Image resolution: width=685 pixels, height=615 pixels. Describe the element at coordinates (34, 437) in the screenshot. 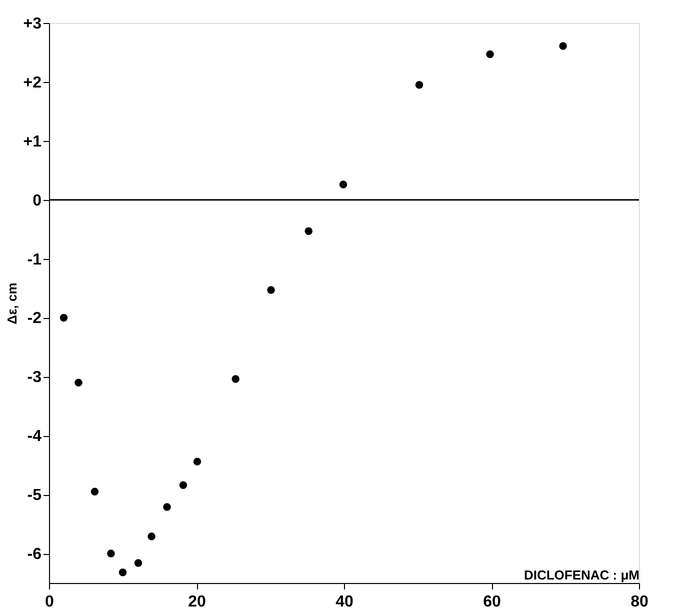

I see `y-tick-label: -4` at that location.